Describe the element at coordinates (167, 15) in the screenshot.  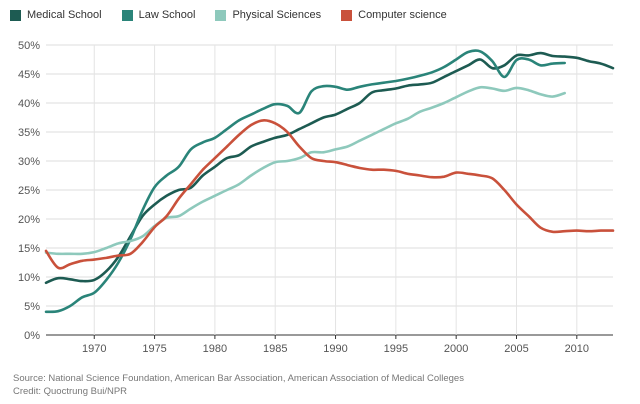
I see `legend-label-law-school: Law School` at that location.